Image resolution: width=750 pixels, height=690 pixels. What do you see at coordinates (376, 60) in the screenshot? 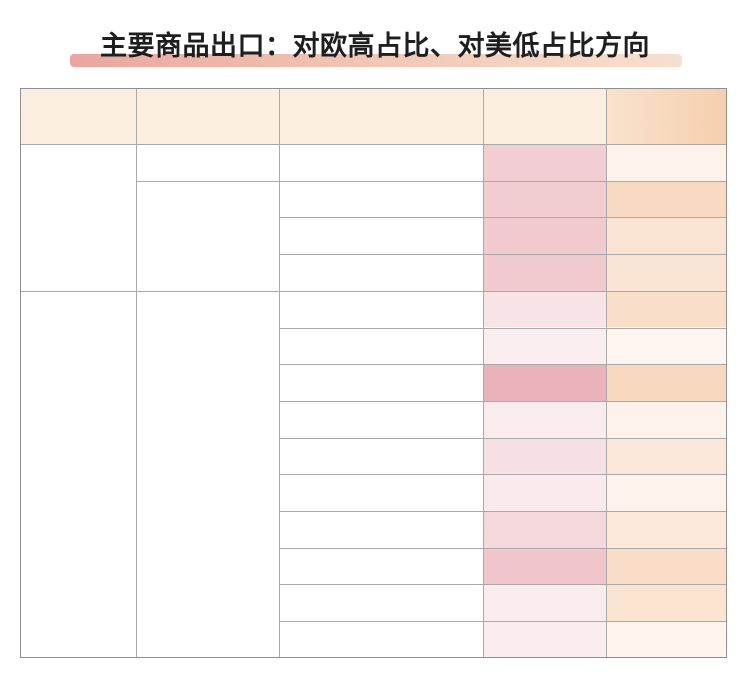
I see `title-highlight-bar` at bounding box center [376, 60].